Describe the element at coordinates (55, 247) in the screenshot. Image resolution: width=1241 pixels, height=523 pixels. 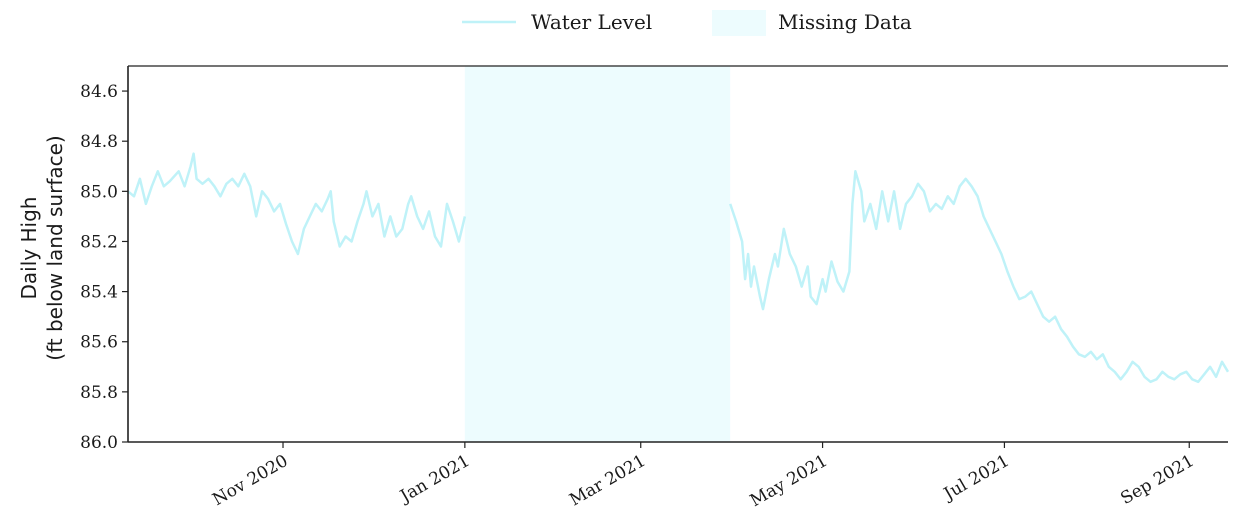
I see `y-axis-title-line2: (ft below land surface)` at that location.